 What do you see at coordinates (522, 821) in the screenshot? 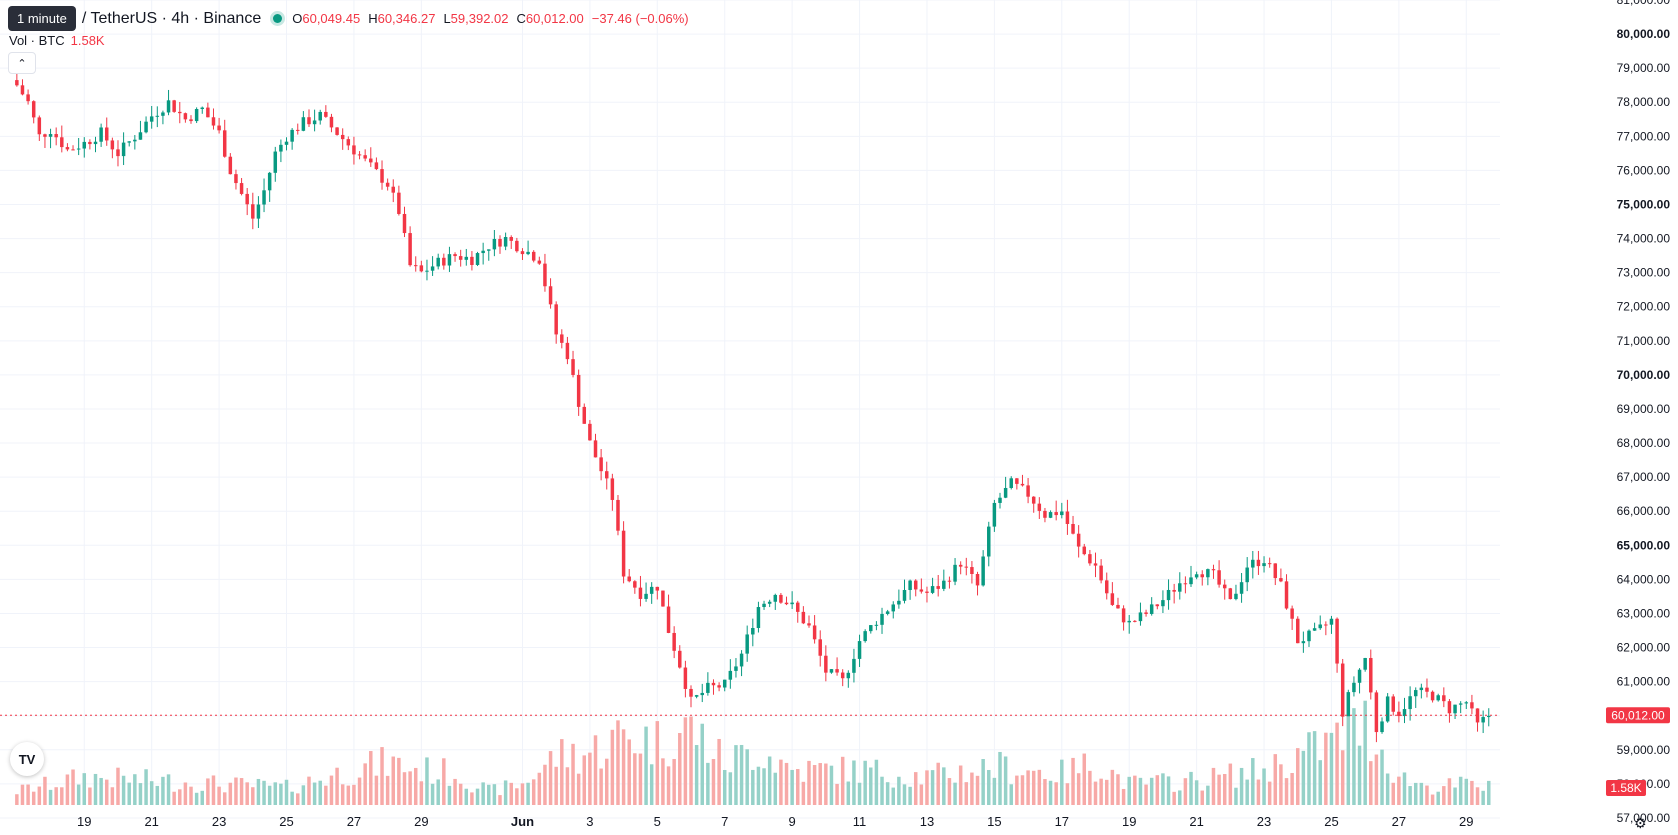
I see `time-tick-label: Jun` at bounding box center [522, 821].